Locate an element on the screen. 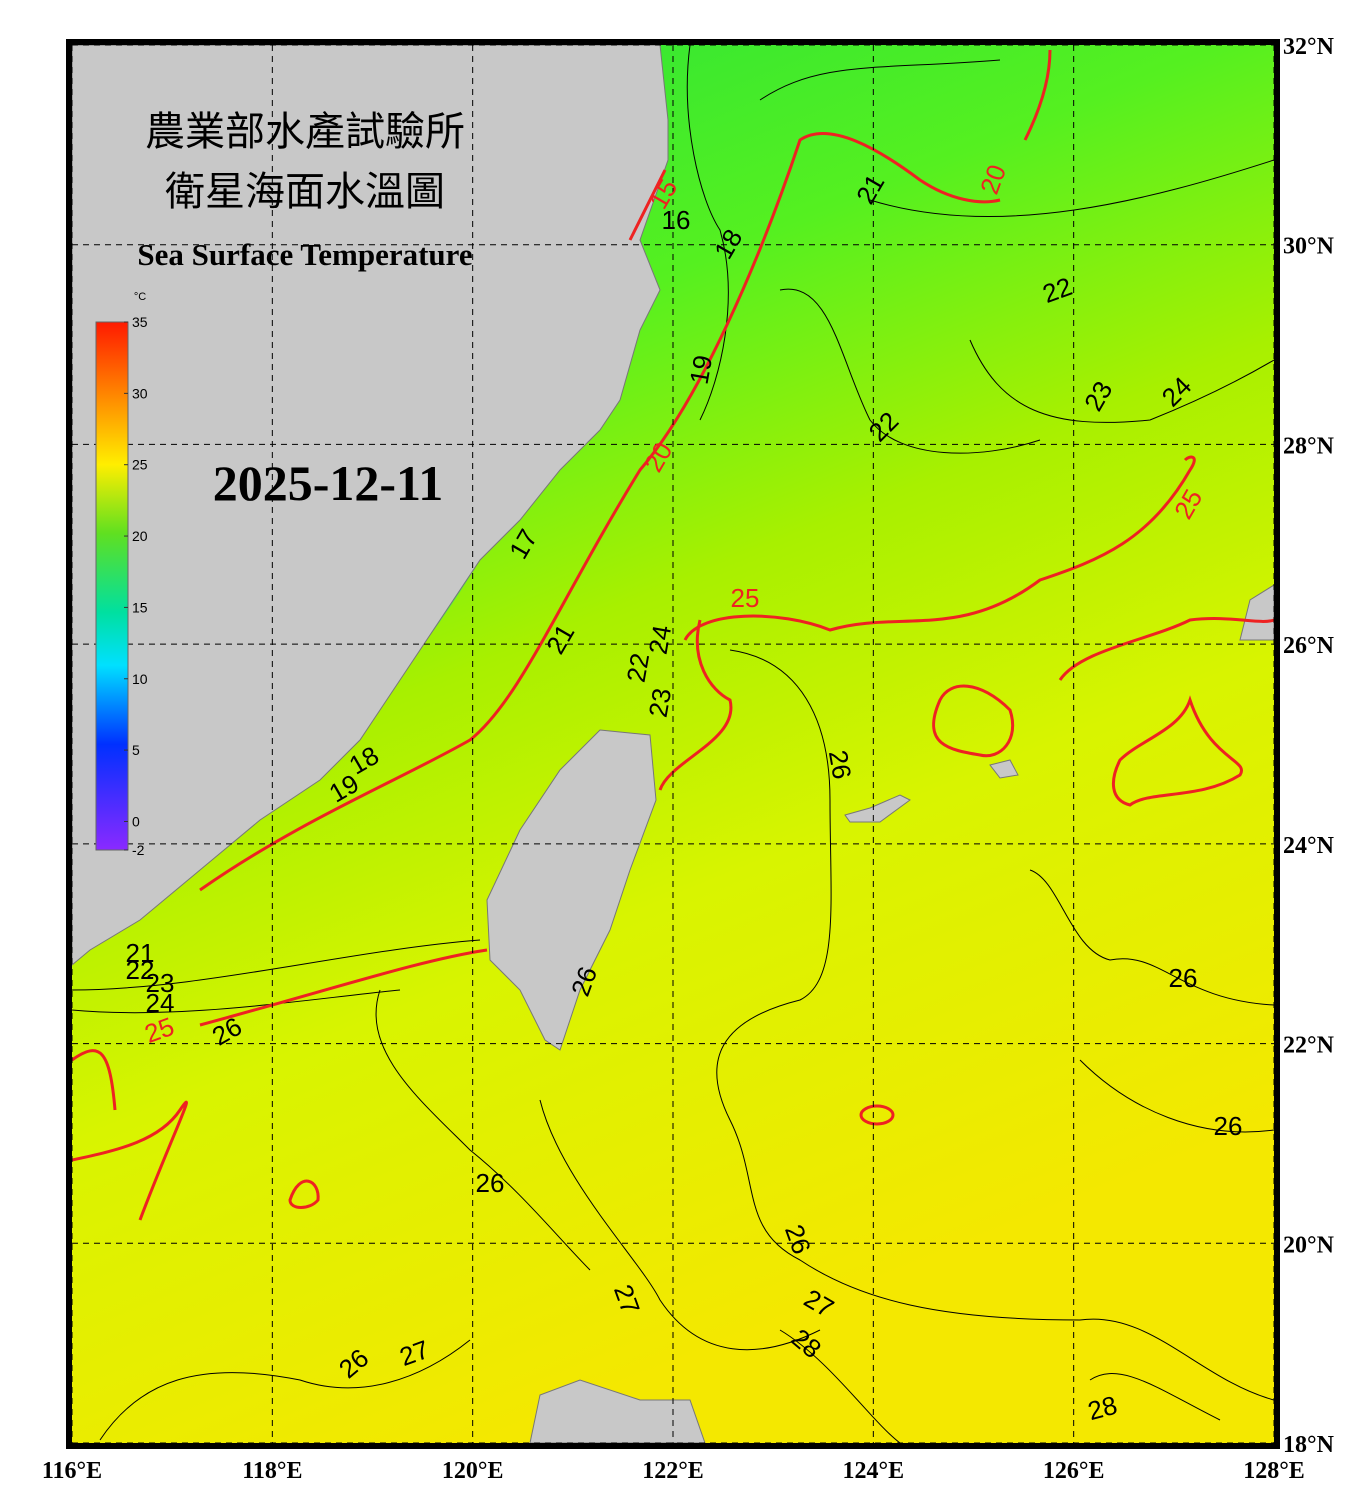  y-tick-label: 24°N is located at coordinates (1309, 846).